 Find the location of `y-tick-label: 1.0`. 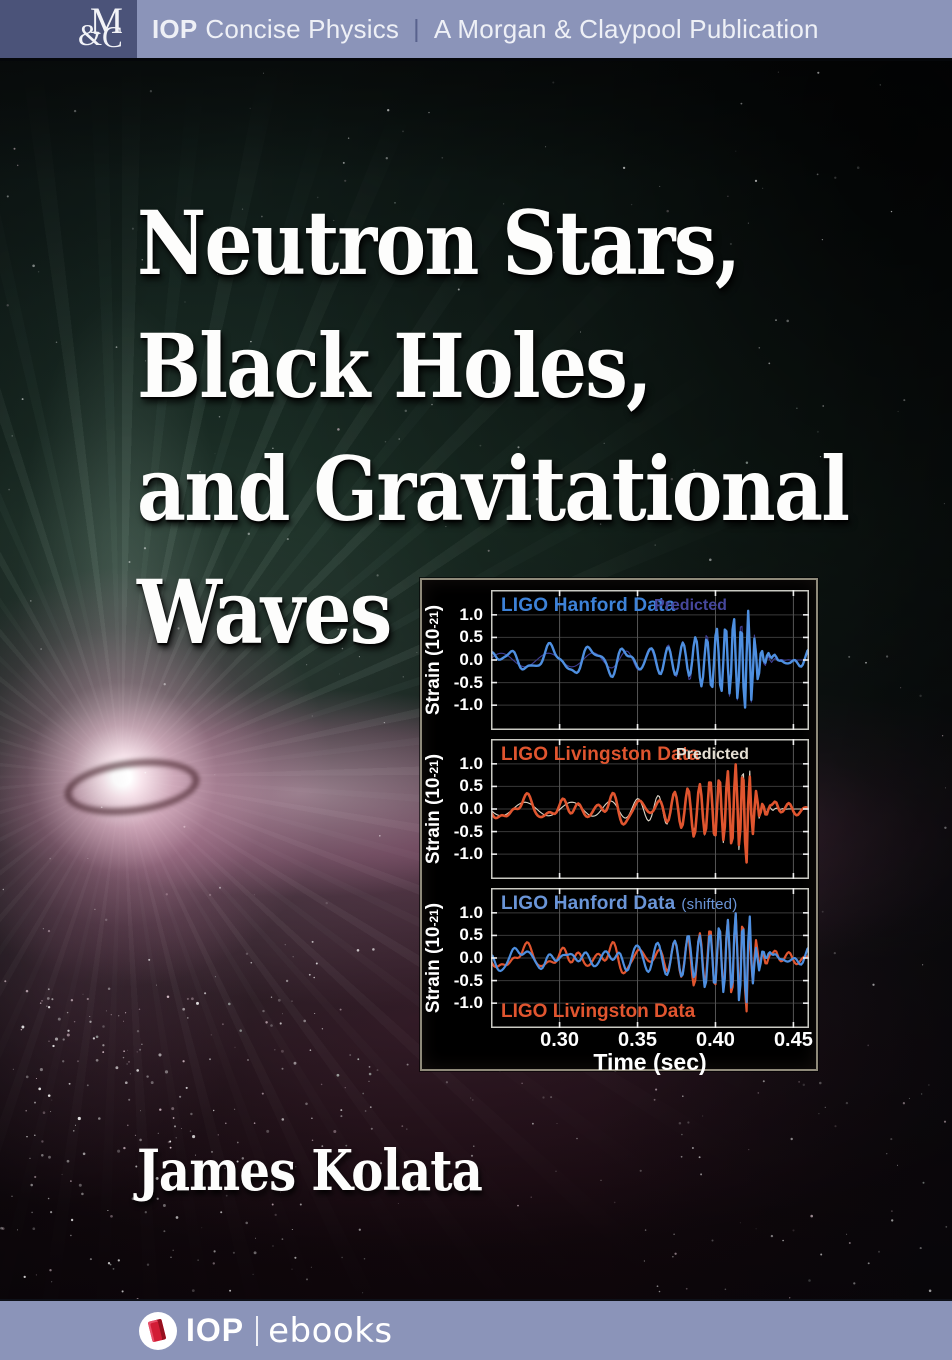

y-tick-label: 1.0 is located at coordinates (471, 614).